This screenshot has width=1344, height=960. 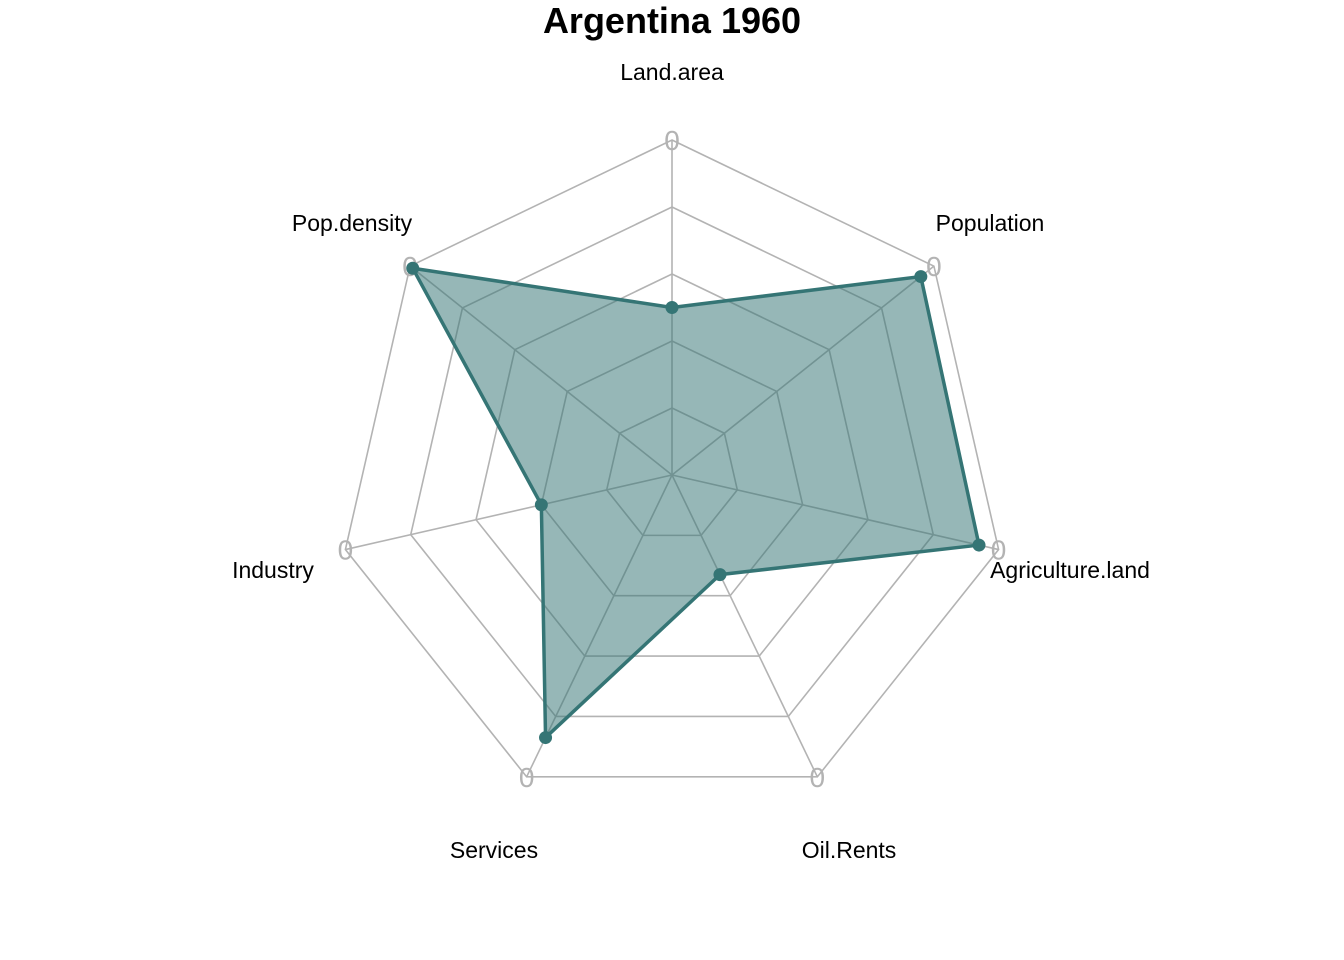 I want to click on chart-title: Argentina 1960, so click(x=672, y=20).